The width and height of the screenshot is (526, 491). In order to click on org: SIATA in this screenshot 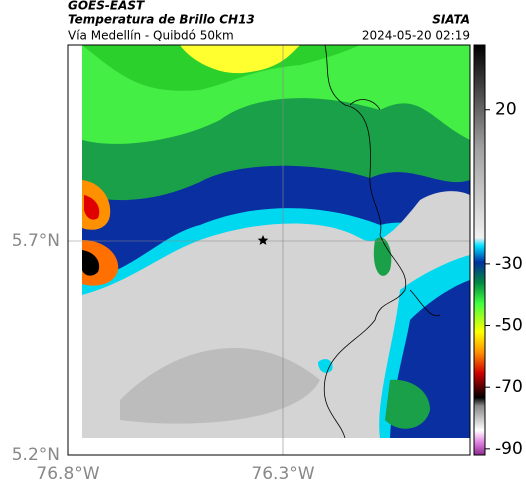, I will do `click(451, 20)`.